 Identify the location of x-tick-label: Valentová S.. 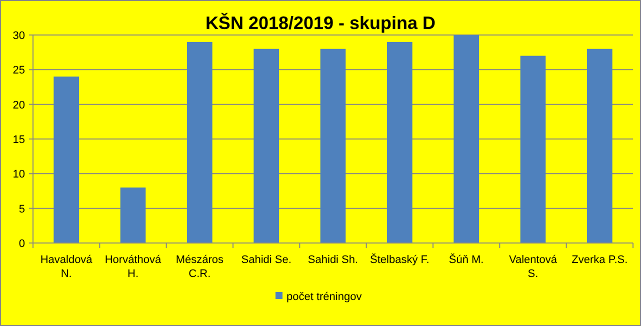
(533, 267).